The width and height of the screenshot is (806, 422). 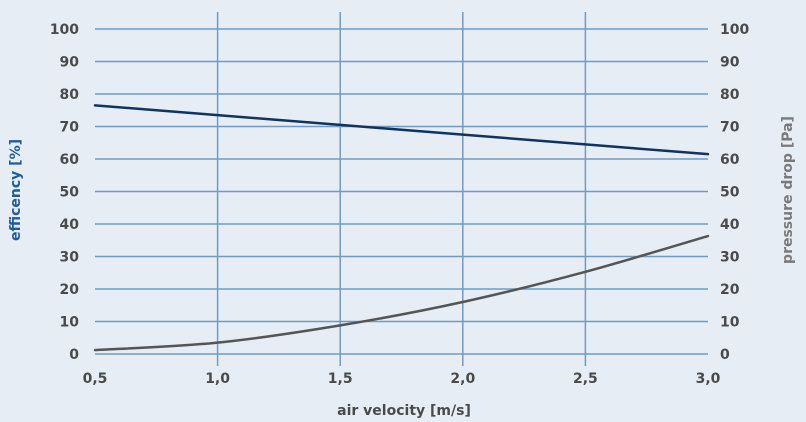 What do you see at coordinates (217, 379) in the screenshot?
I see `x-tick-label: 1,0` at bounding box center [217, 379].